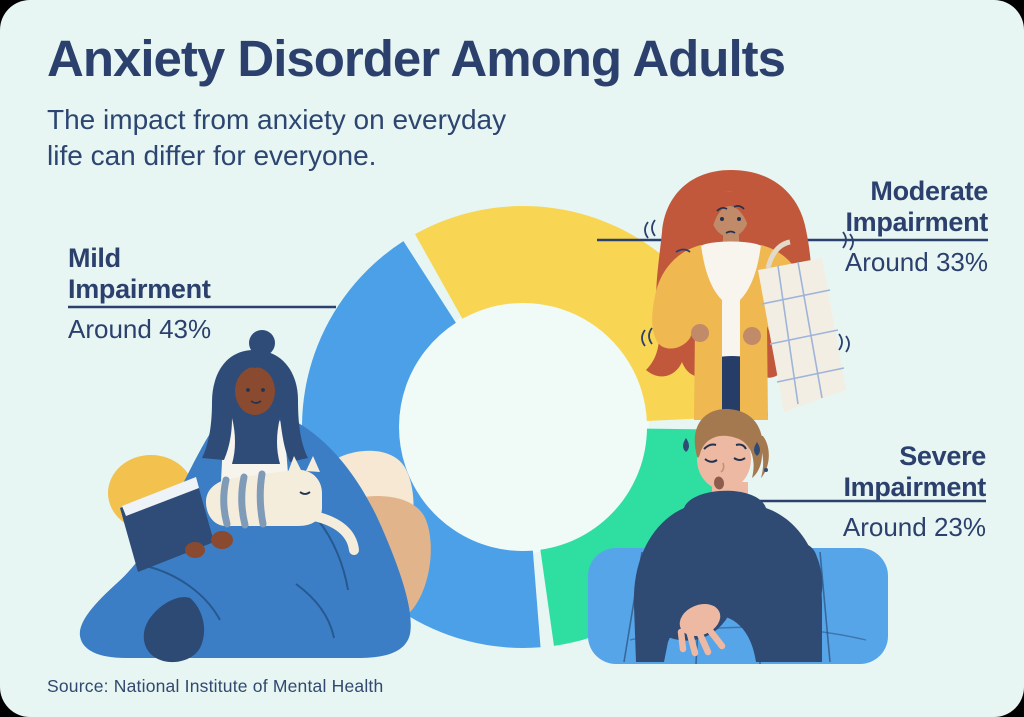 This screenshot has width=1024, height=717. Describe the element at coordinates (687, 332) in the screenshot. I see `cardigan-left` at that location.